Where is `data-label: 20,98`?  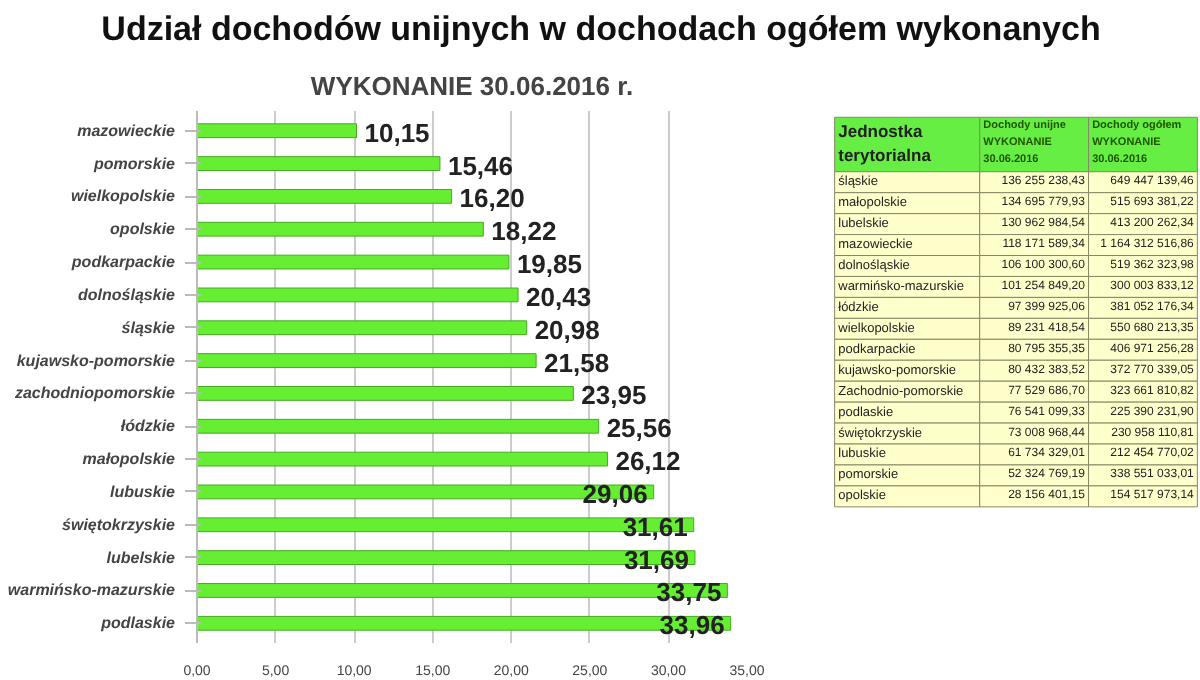
data-label: 20,98 is located at coordinates (567, 329).